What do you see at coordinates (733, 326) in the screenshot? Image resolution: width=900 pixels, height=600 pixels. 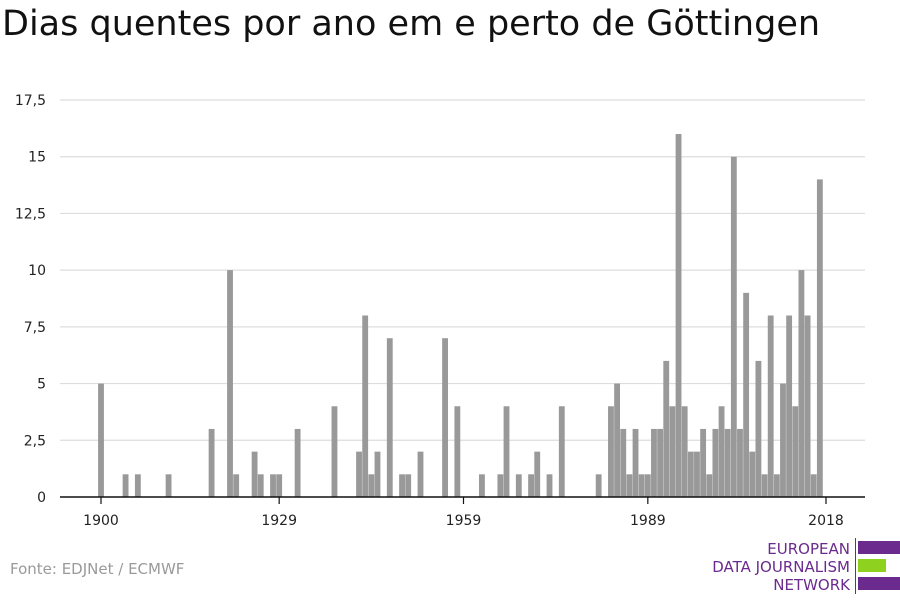 I see `bar-2003` at bounding box center [733, 326].